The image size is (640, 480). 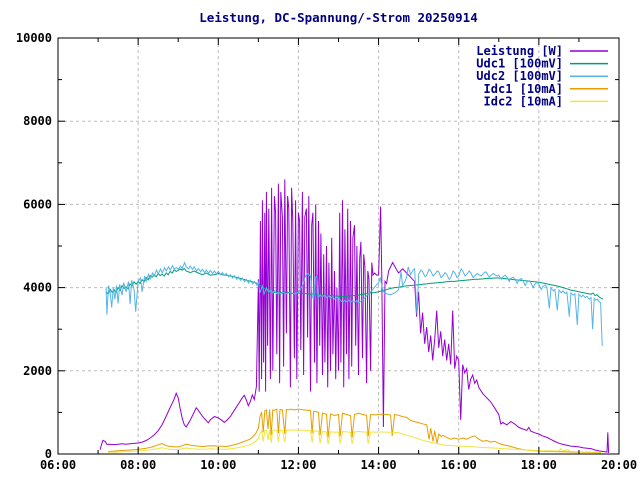 What do you see at coordinates (355, 441) in the screenshot?
I see `series-line-idc2` at bounding box center [355, 441].